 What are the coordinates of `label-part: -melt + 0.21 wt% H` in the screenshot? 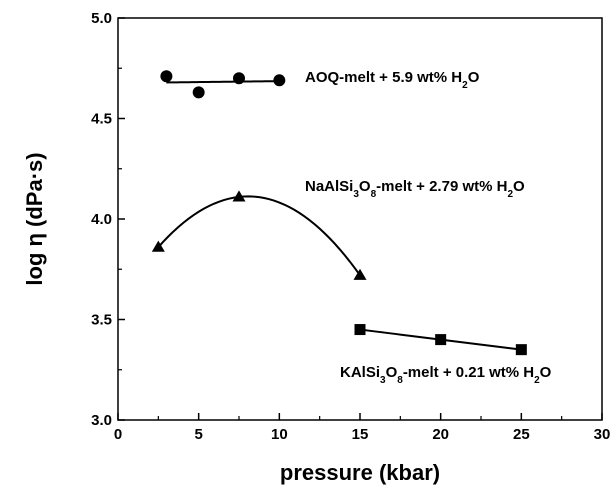 It's located at (468, 372).